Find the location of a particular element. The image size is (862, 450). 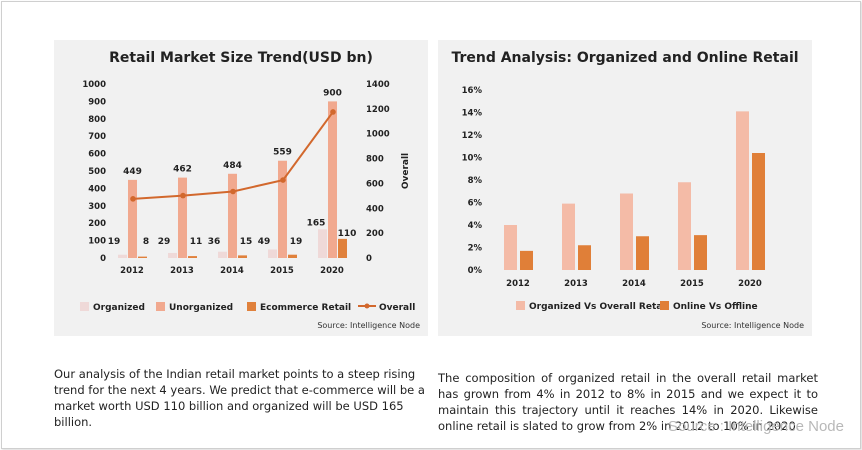

data-label: 11 is located at coordinates (196, 242).